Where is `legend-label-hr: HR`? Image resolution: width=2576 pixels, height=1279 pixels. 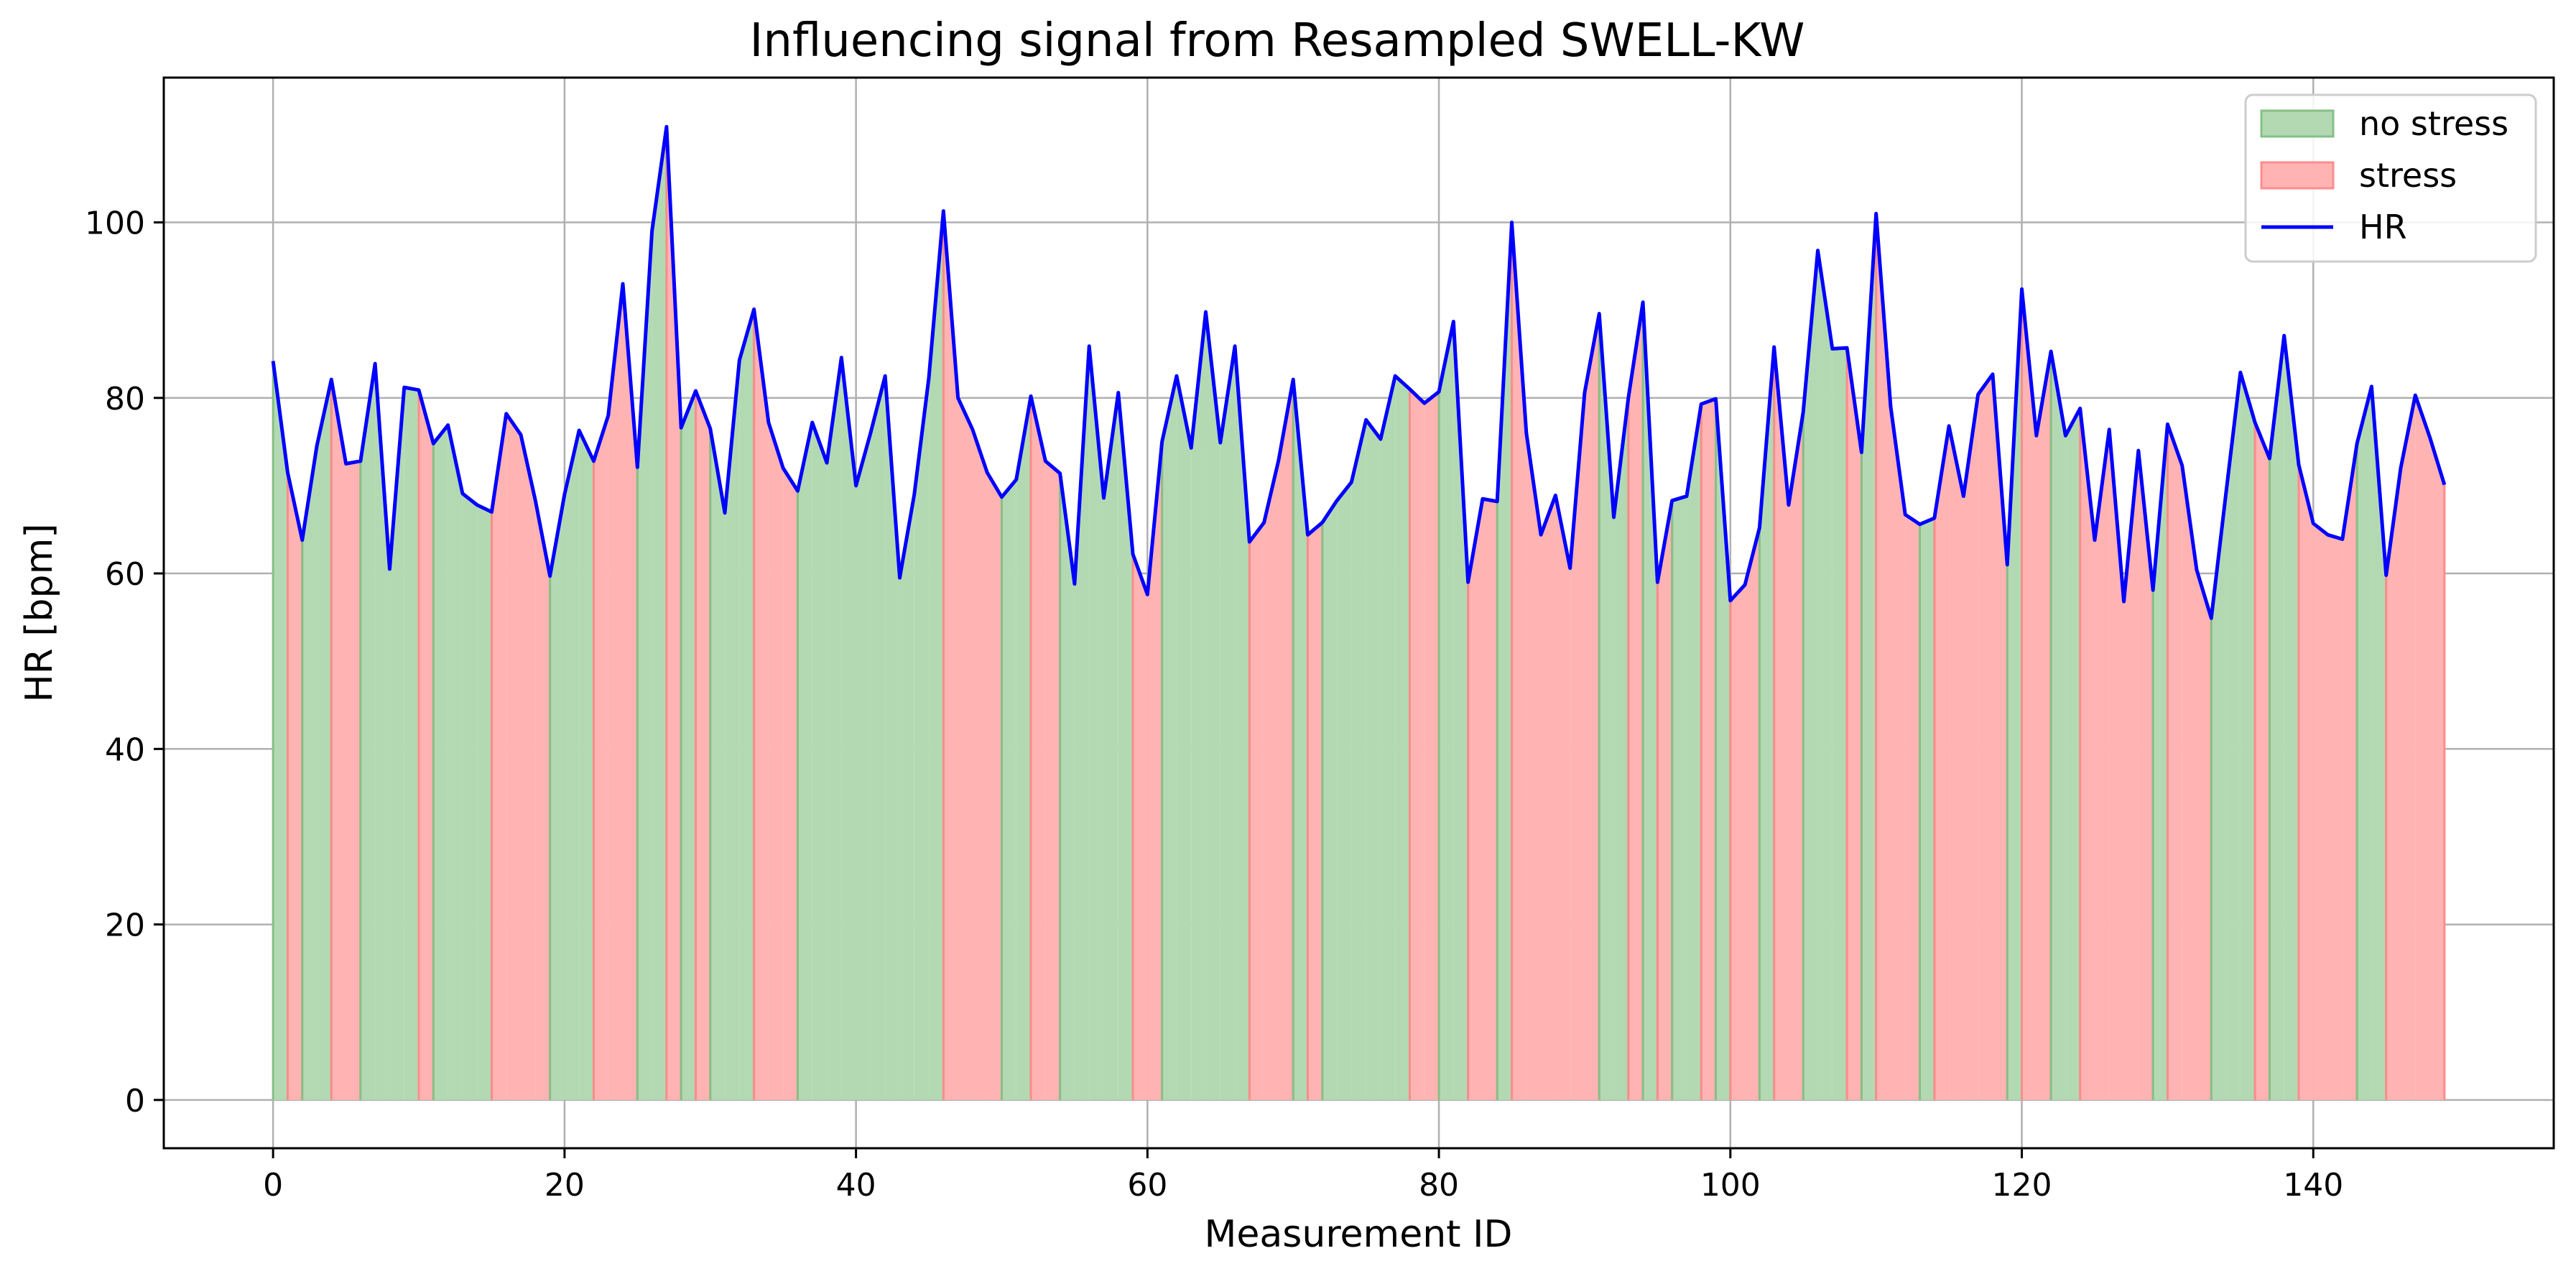 legend-label-hr: HR is located at coordinates (2383, 227).